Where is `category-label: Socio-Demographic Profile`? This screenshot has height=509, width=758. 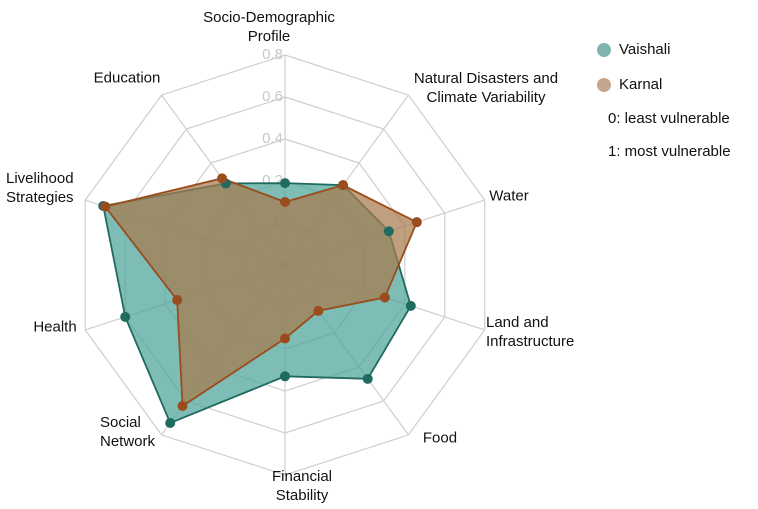 category-label: Socio-Demographic Profile is located at coordinates (269, 27).